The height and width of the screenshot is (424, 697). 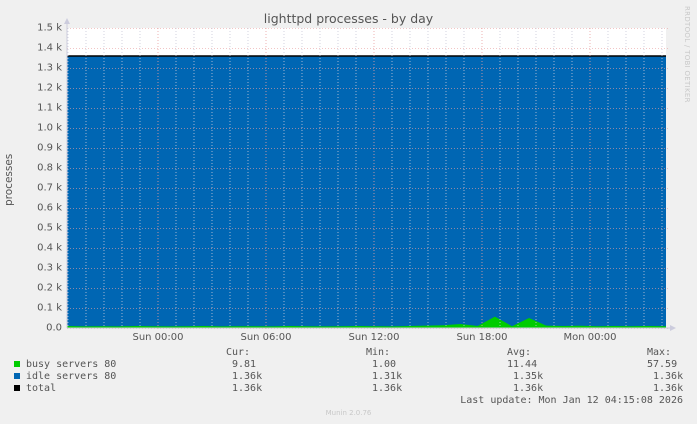 What do you see at coordinates (244, 364) in the screenshot?
I see `busy-cur: 9.81` at bounding box center [244, 364].